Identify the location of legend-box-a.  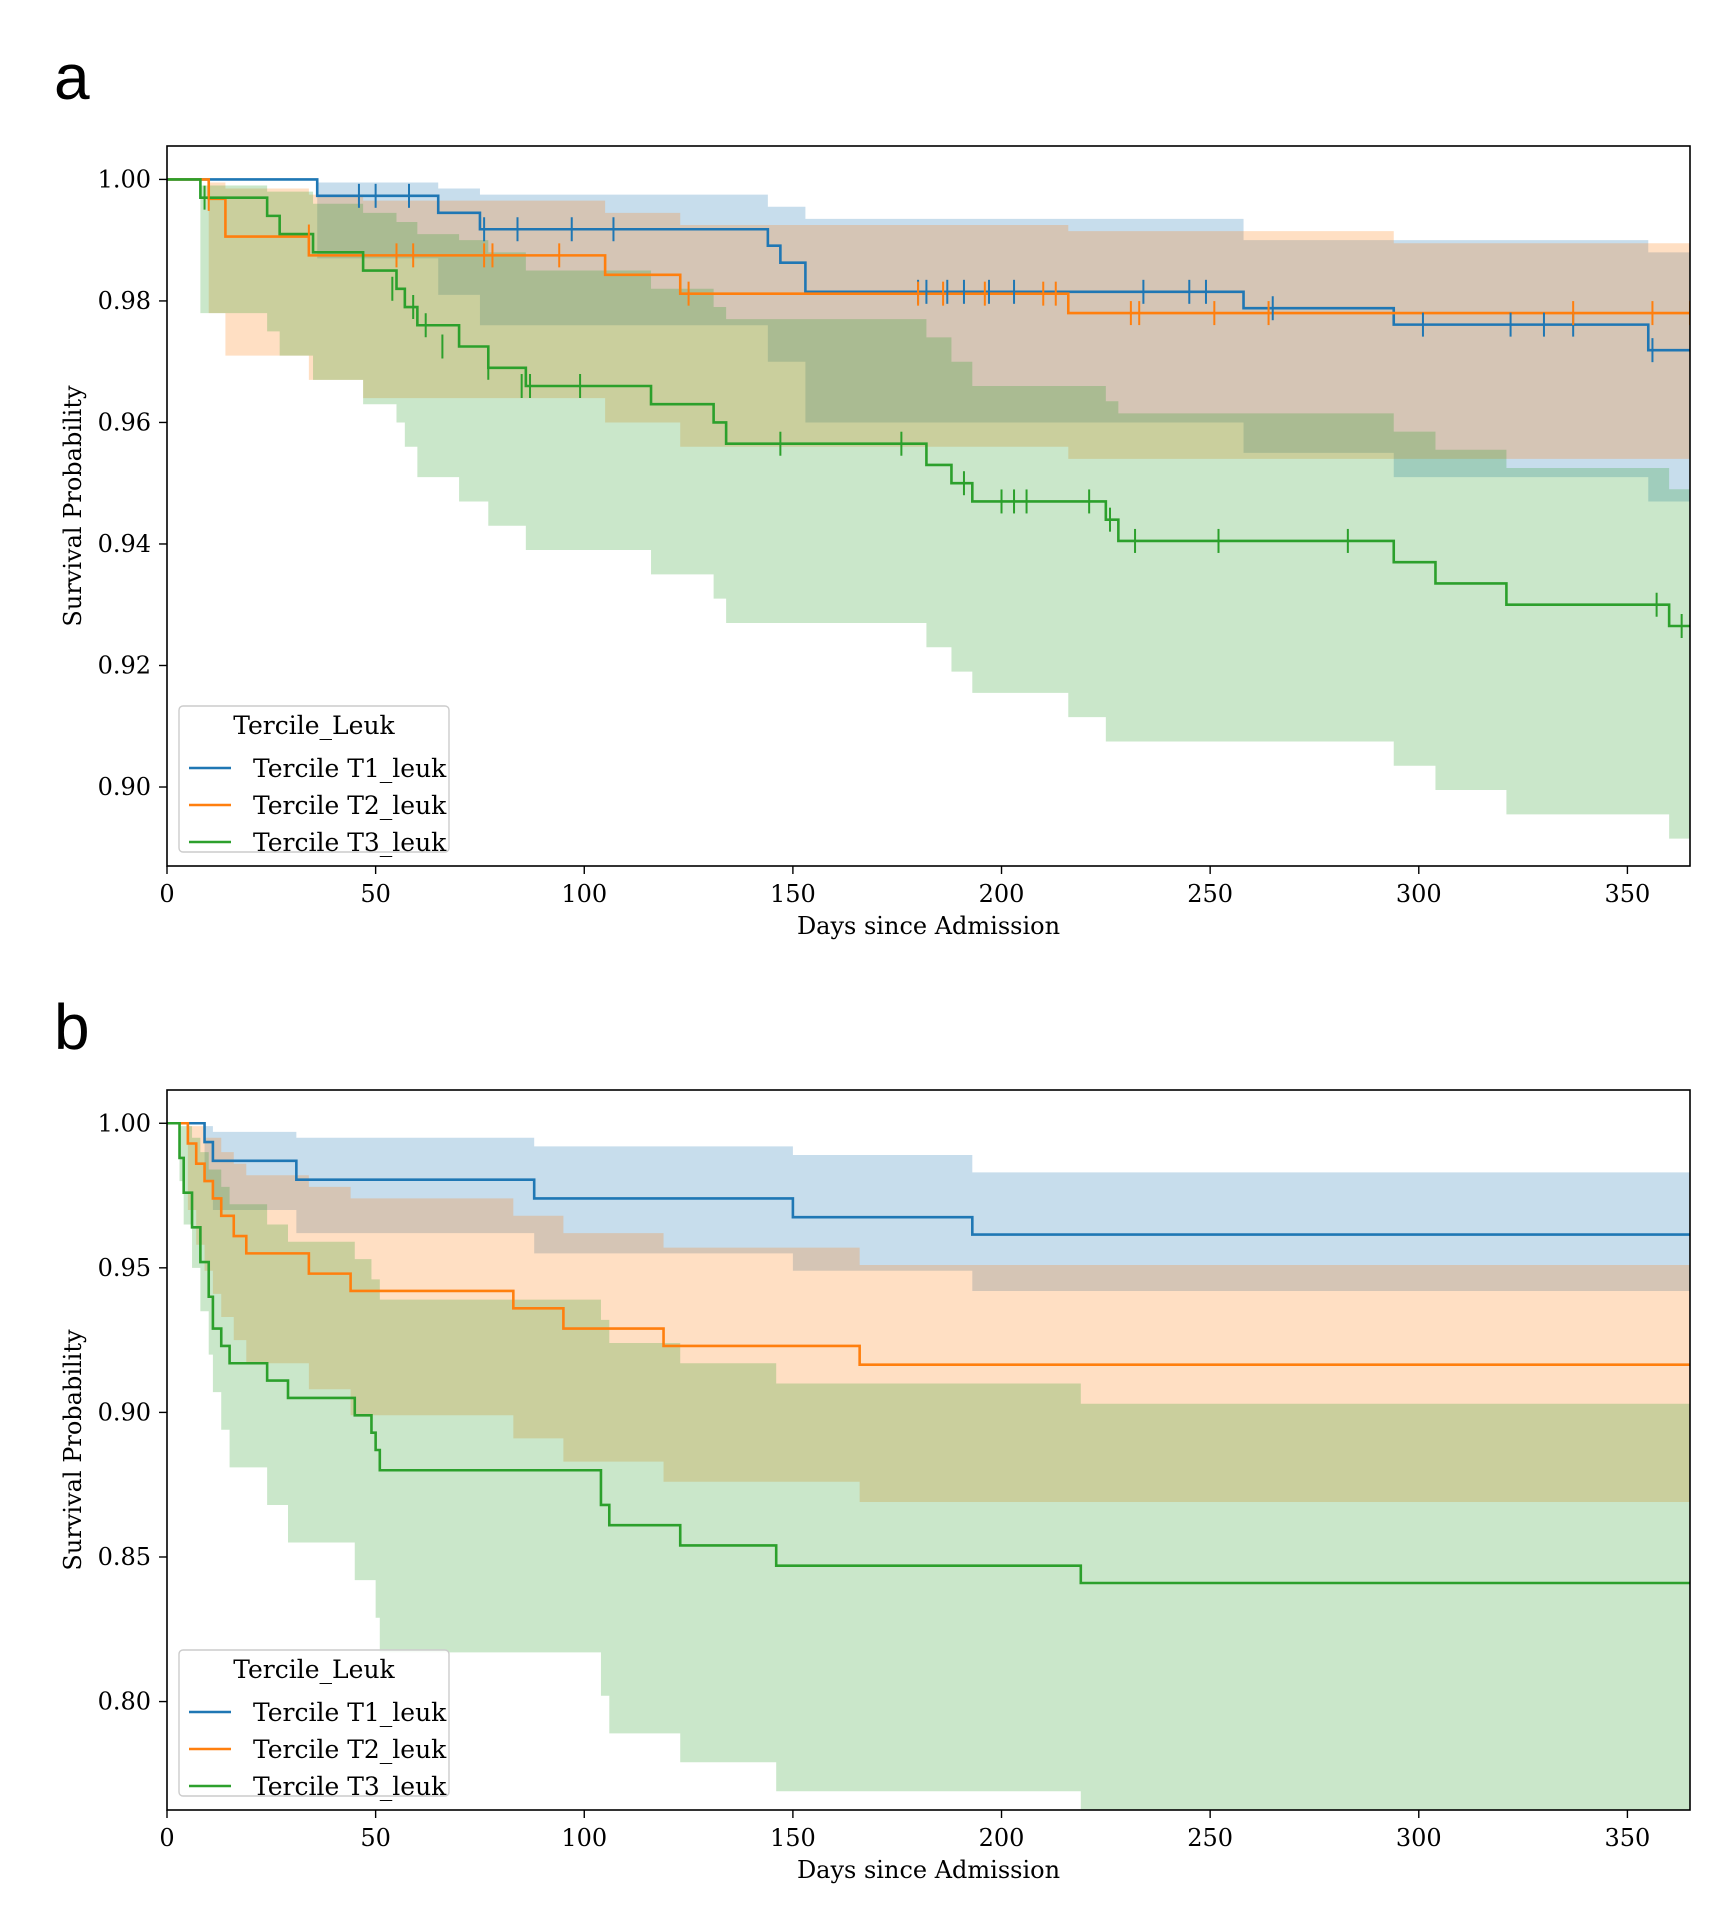
(314, 779).